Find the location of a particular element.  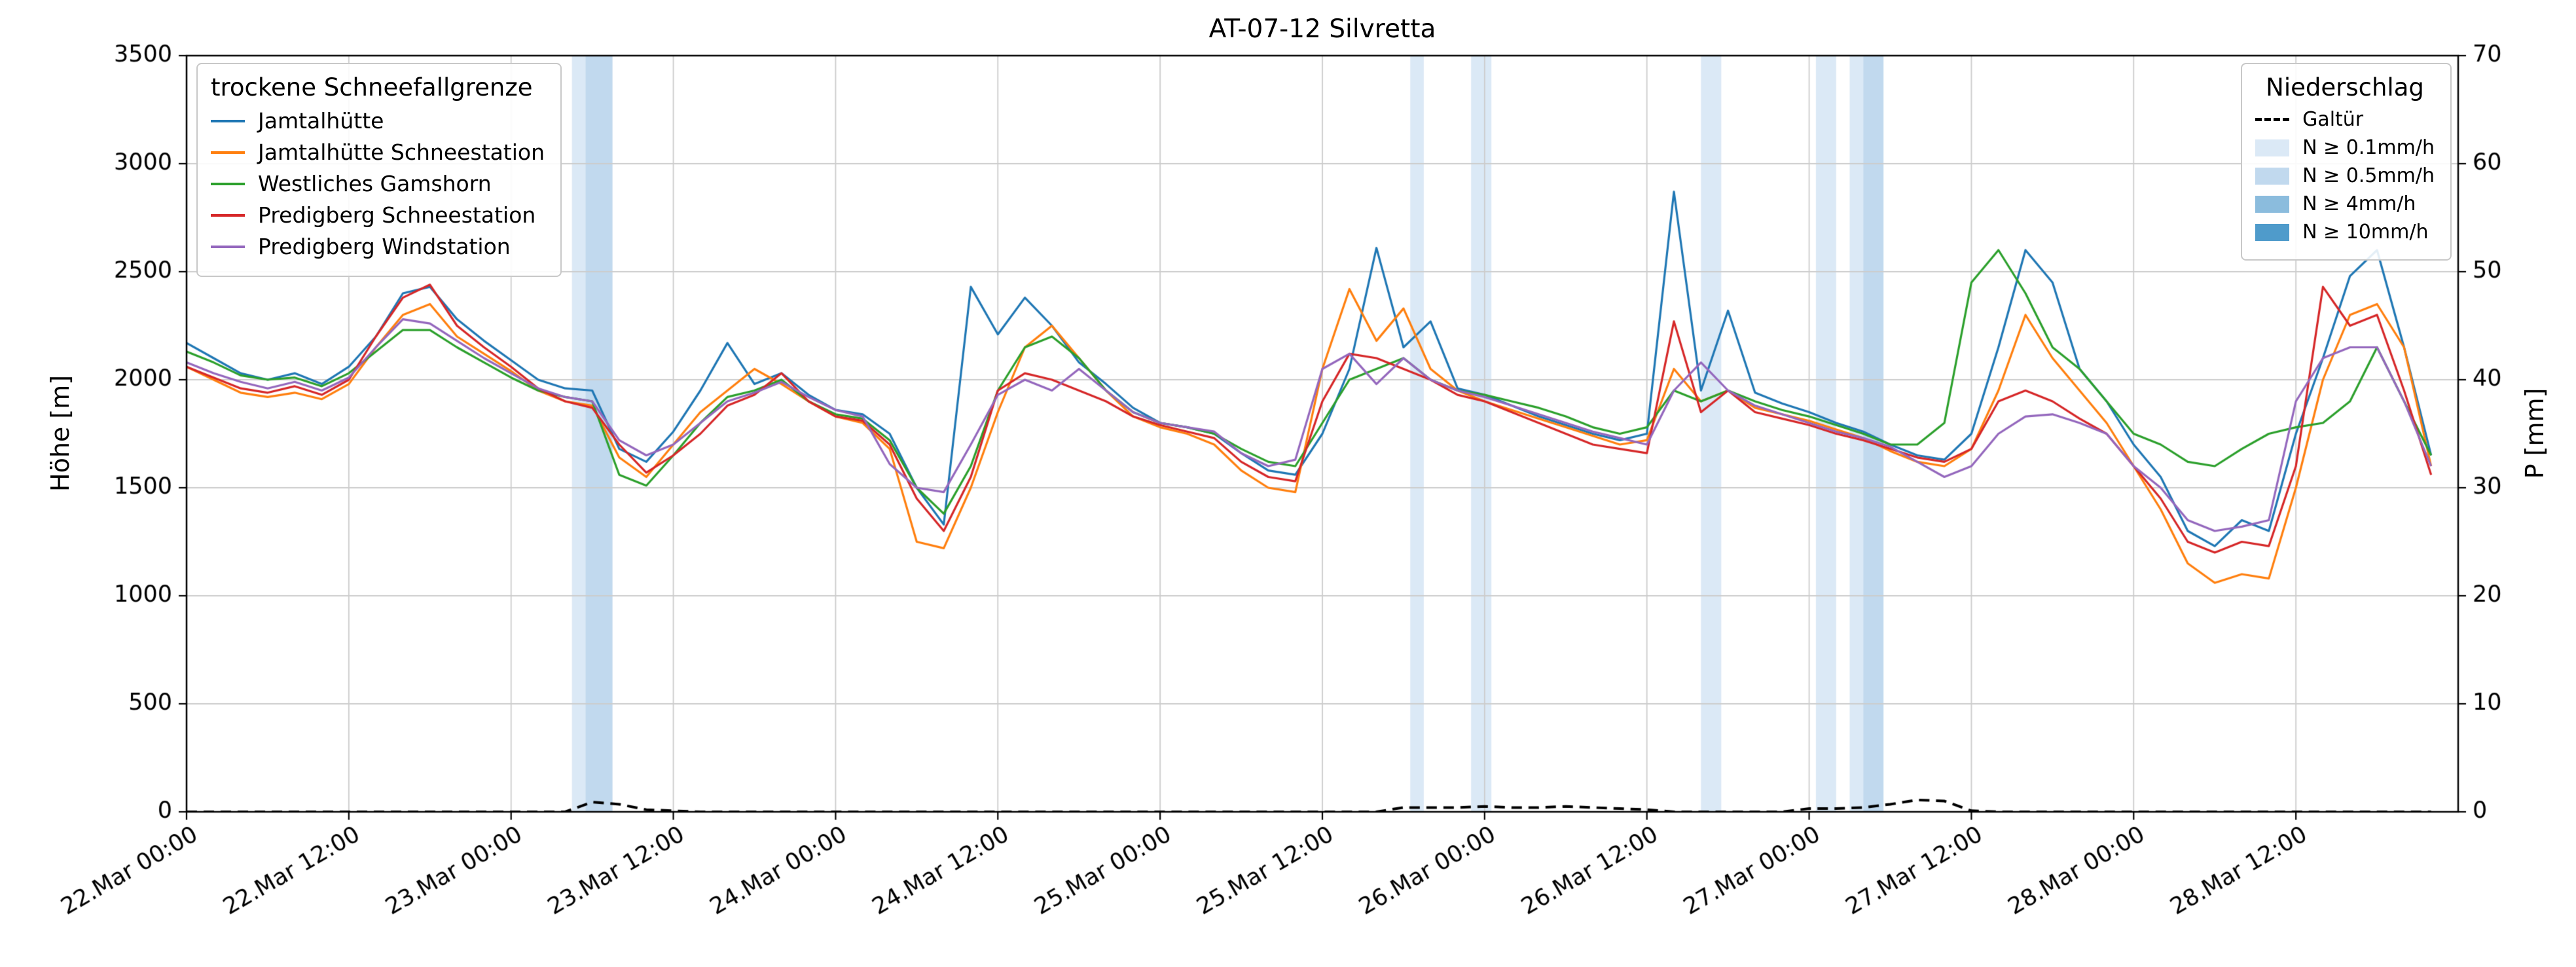

line-swatch-westliches-gamshorn is located at coordinates (228, 183).